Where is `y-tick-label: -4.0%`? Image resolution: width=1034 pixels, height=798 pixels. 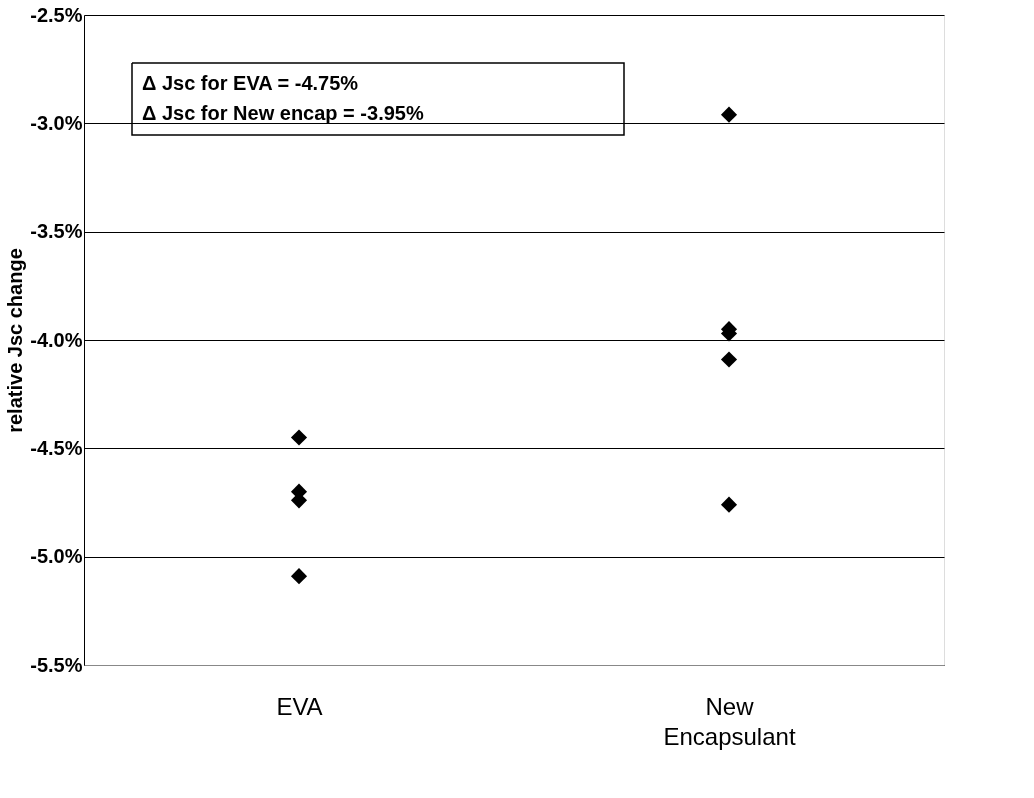
y-tick-label: -4.0% is located at coordinates (56, 339).